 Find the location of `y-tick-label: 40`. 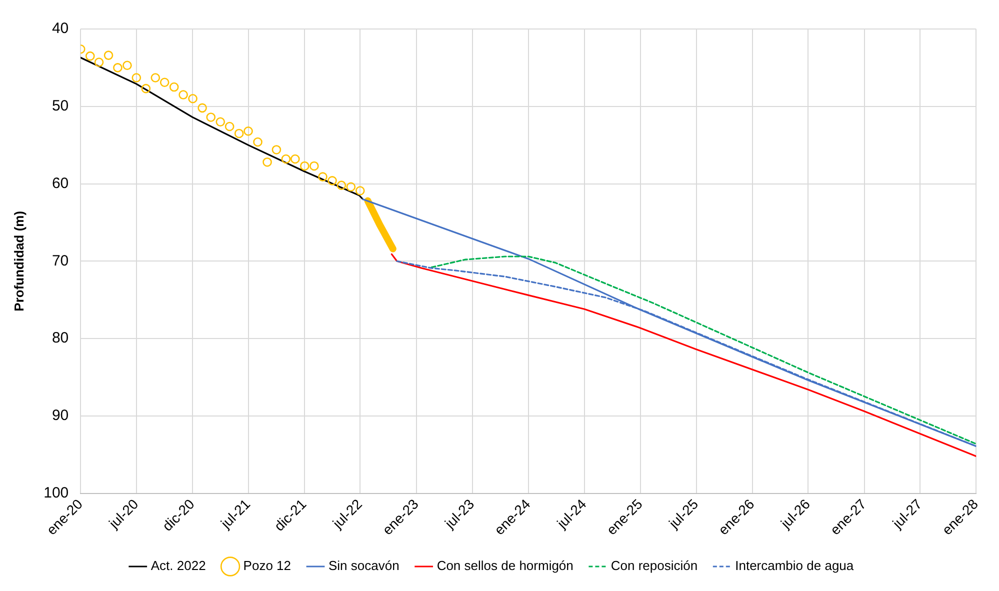

y-tick-label: 40 is located at coordinates (60, 29).